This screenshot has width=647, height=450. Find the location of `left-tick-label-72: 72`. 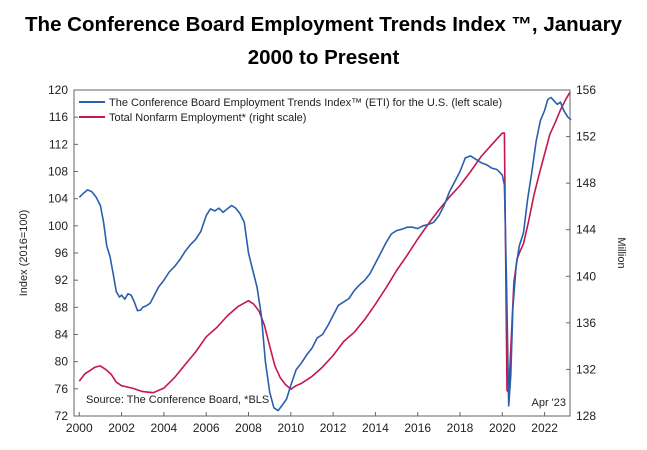

left-tick-label-72: 72 is located at coordinates (62, 416).